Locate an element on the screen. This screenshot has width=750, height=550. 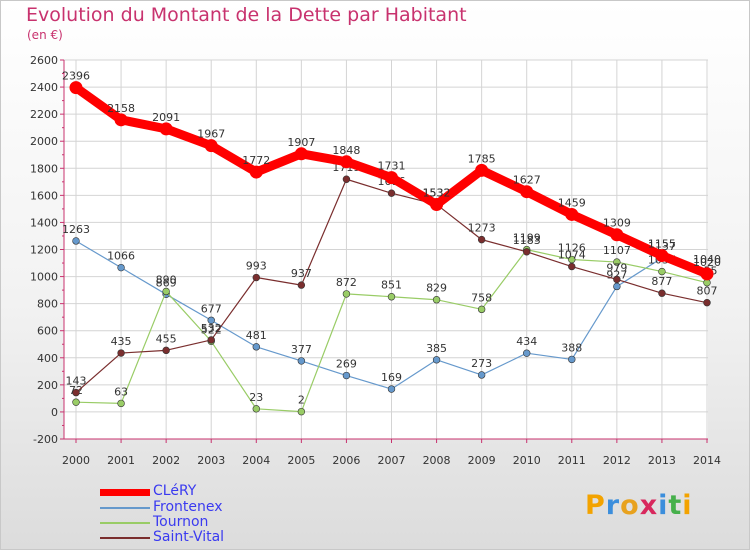
legend-swatch-clery is located at coordinates (125, 492).